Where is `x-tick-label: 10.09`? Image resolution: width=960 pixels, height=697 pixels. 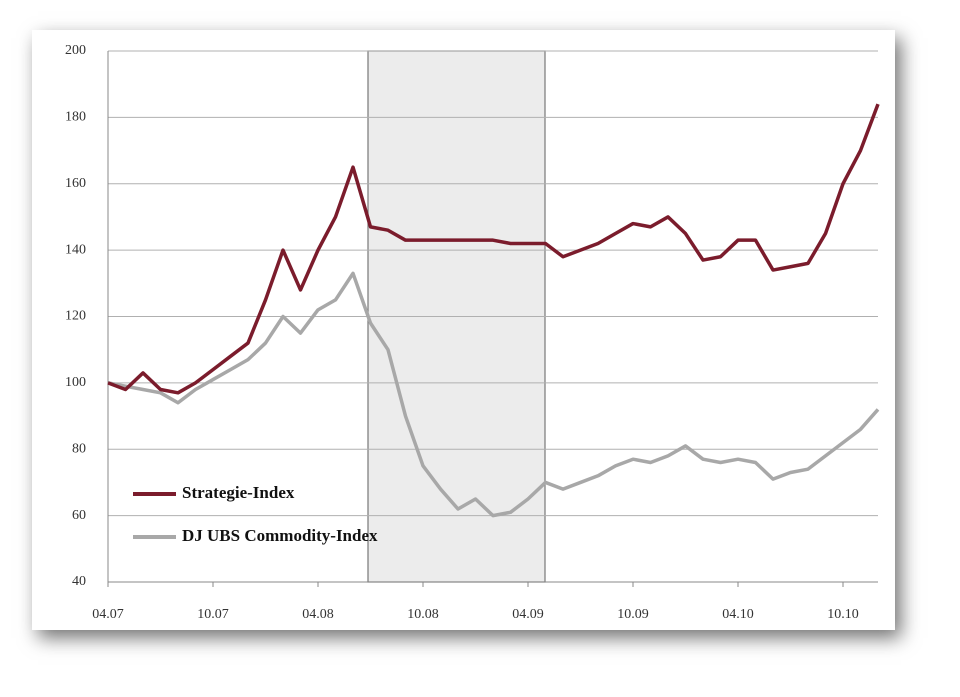 x-tick-label: 10.09 is located at coordinates (633, 614).